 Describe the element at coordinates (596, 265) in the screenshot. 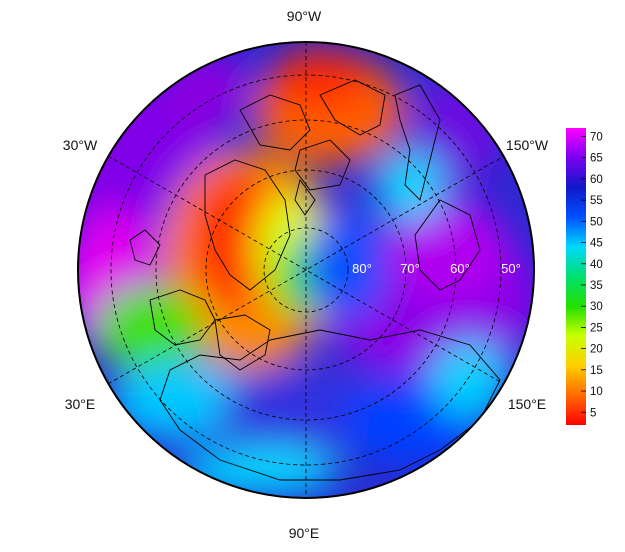

I see `colorbar-tick-label: 40` at that location.